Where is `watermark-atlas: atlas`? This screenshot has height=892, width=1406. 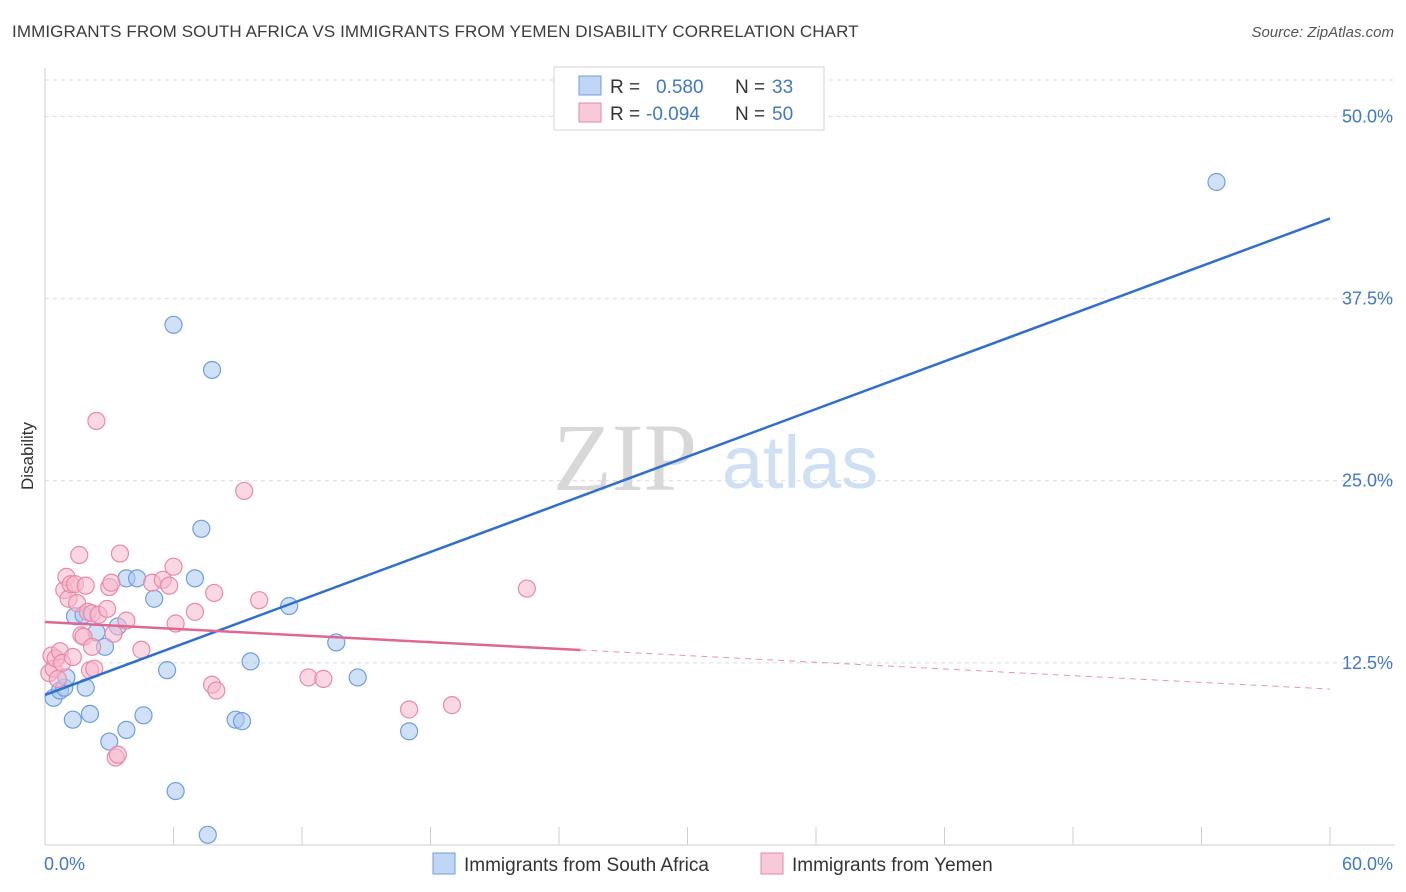
watermark-atlas: atlas is located at coordinates (800, 462).